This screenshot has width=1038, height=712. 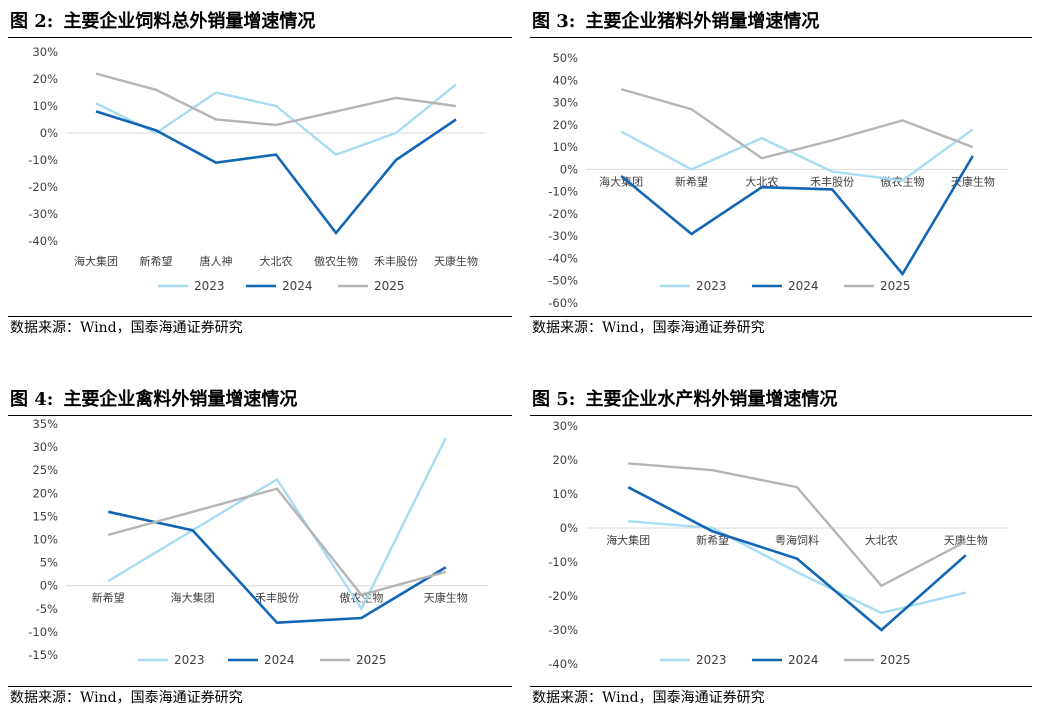 I want to click on figure-title: 主要企业猪料外销量增速情况, so click(x=702, y=21).